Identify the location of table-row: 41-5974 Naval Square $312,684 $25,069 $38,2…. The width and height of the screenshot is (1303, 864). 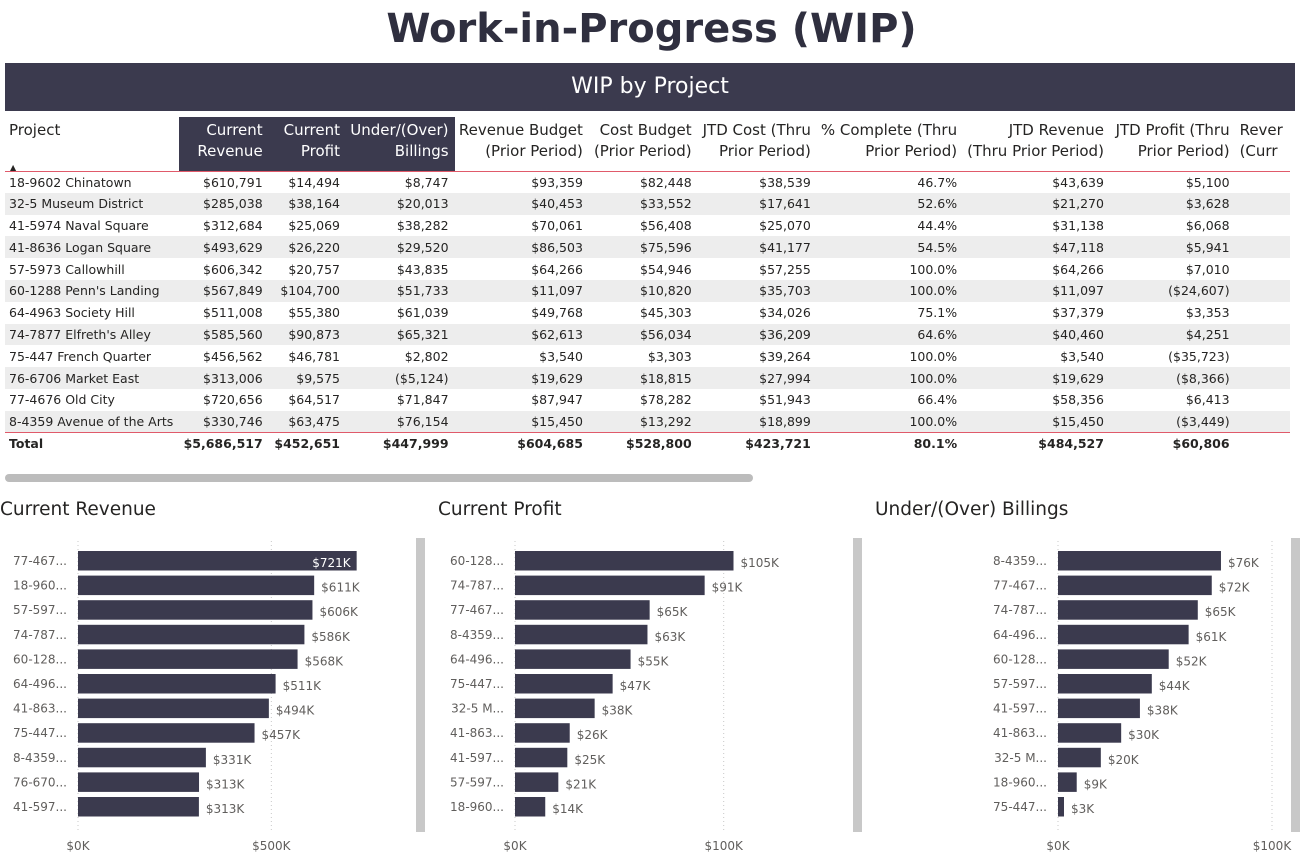
(647, 226).